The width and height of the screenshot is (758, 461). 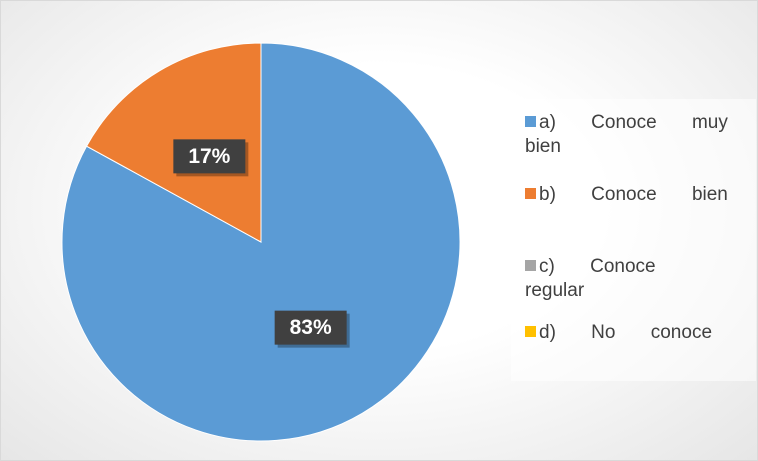 I want to click on data-label: 17%, so click(x=211, y=158).